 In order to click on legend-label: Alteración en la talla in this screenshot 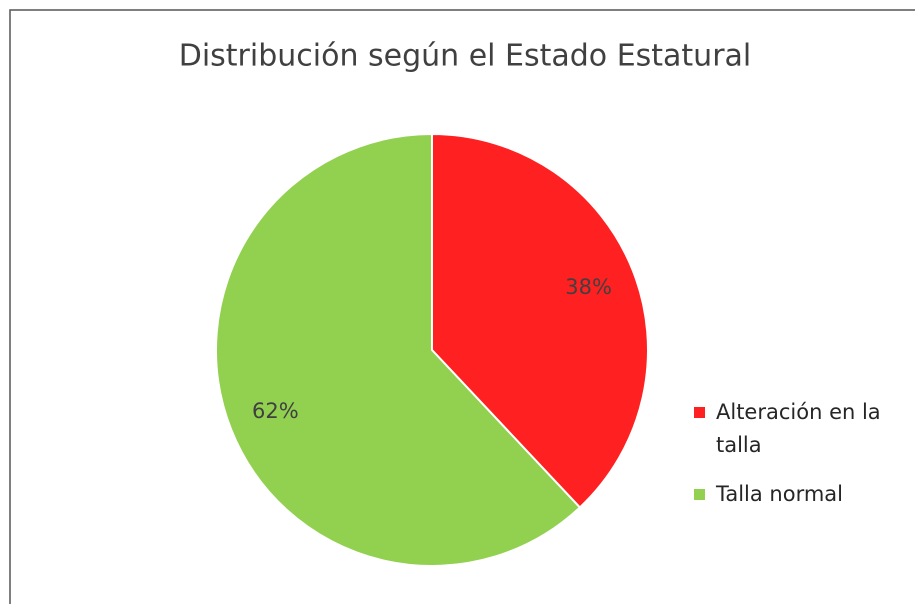, I will do `click(798, 428)`.